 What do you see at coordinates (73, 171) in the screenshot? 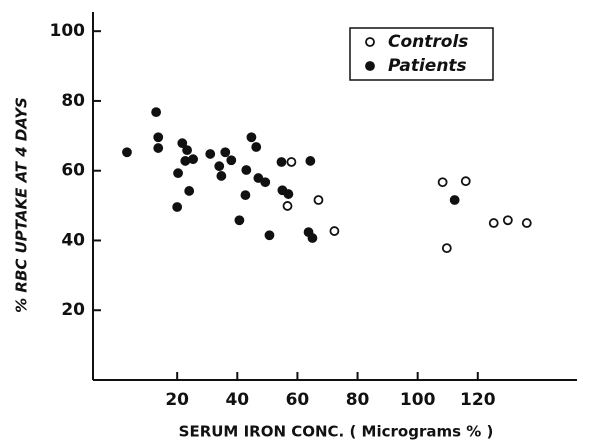
I see `y-tick-label: 60` at bounding box center [73, 171].